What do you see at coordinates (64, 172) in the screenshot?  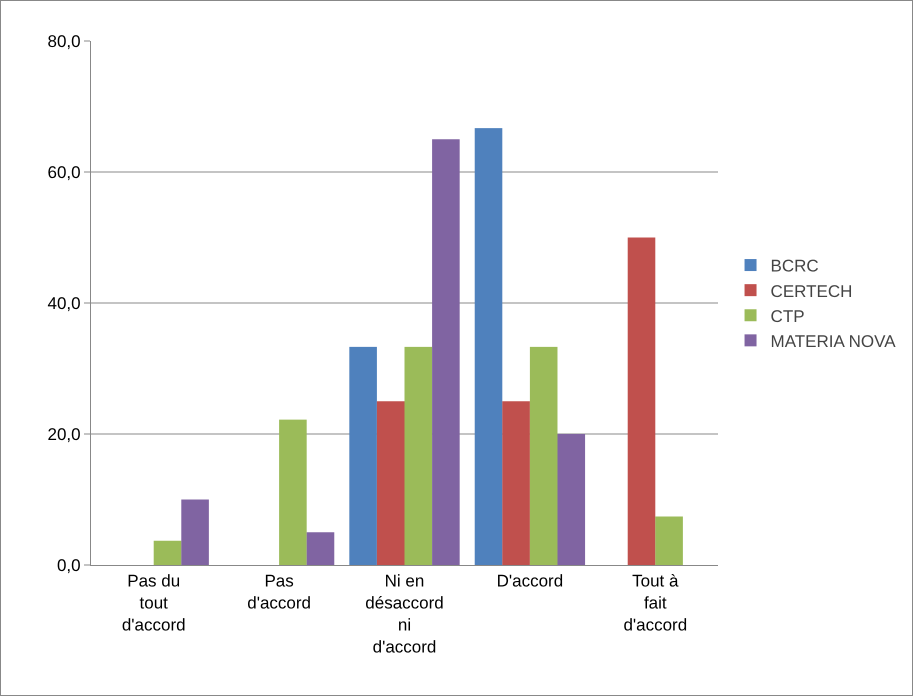 I see `y-tick-label: 60,0` at bounding box center [64, 172].